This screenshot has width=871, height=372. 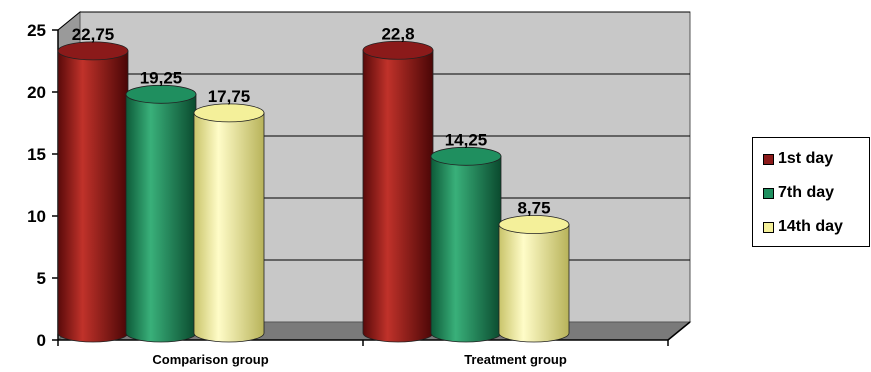 What do you see at coordinates (36, 30) in the screenshot?
I see `y-tick-label-25: 25` at bounding box center [36, 30].